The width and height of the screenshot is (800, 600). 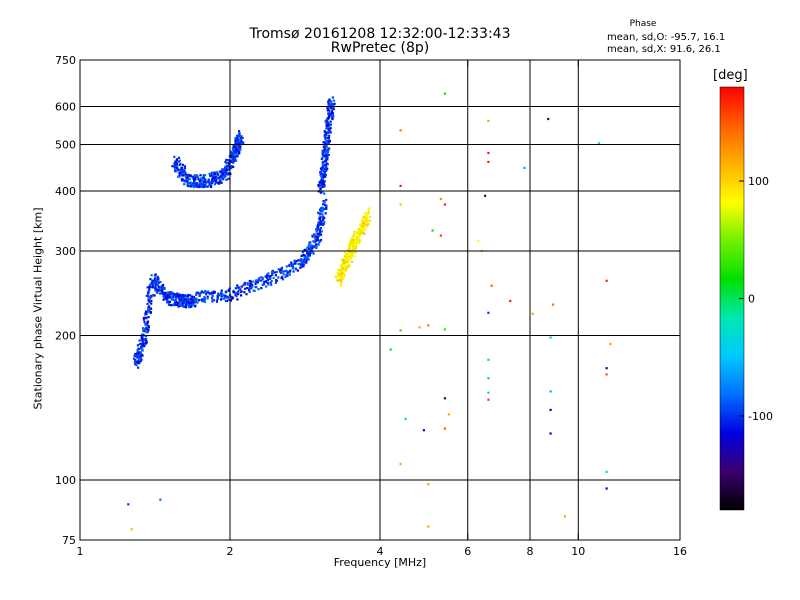 What do you see at coordinates (380, 551) in the screenshot?
I see `x-tick-label: 4` at bounding box center [380, 551].